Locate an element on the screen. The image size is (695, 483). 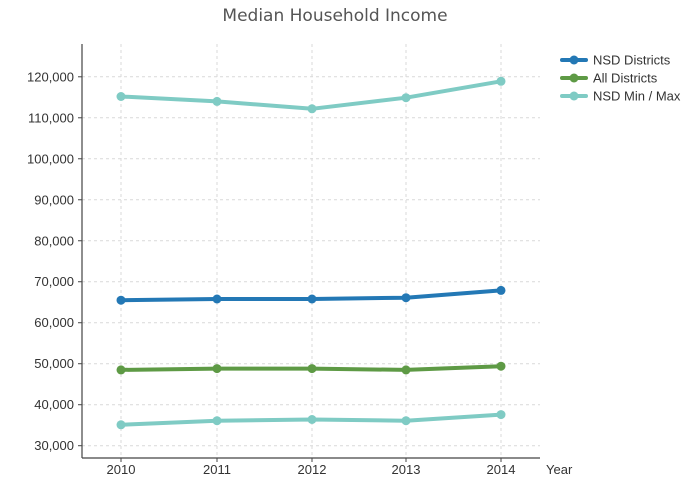
y-tick-label: 60,000 is located at coordinates (54, 322).